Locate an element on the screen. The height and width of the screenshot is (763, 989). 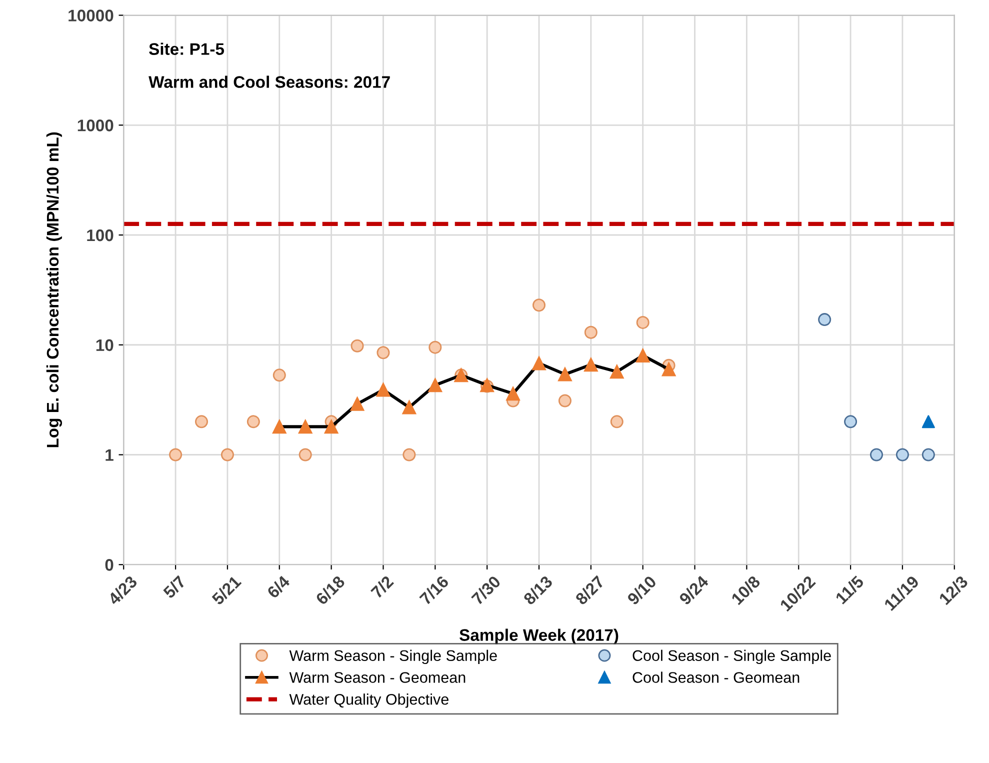
x-tick-label: 7/16 is located at coordinates (434, 590).